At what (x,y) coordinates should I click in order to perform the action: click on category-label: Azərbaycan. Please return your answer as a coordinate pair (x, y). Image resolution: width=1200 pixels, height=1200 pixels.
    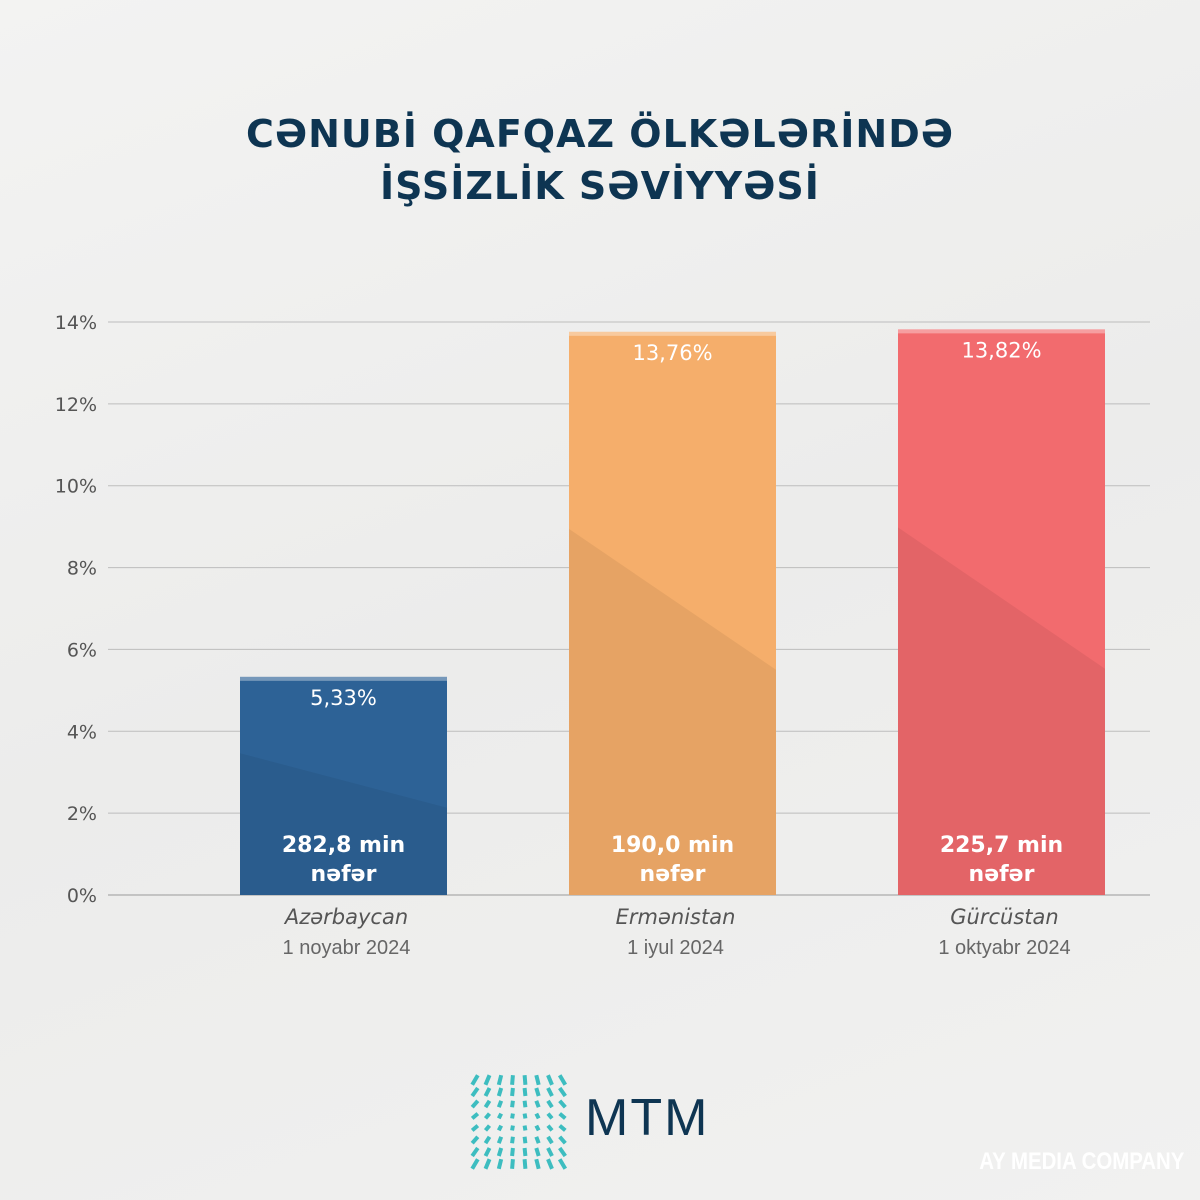
    Looking at the image, I should click on (345, 917).